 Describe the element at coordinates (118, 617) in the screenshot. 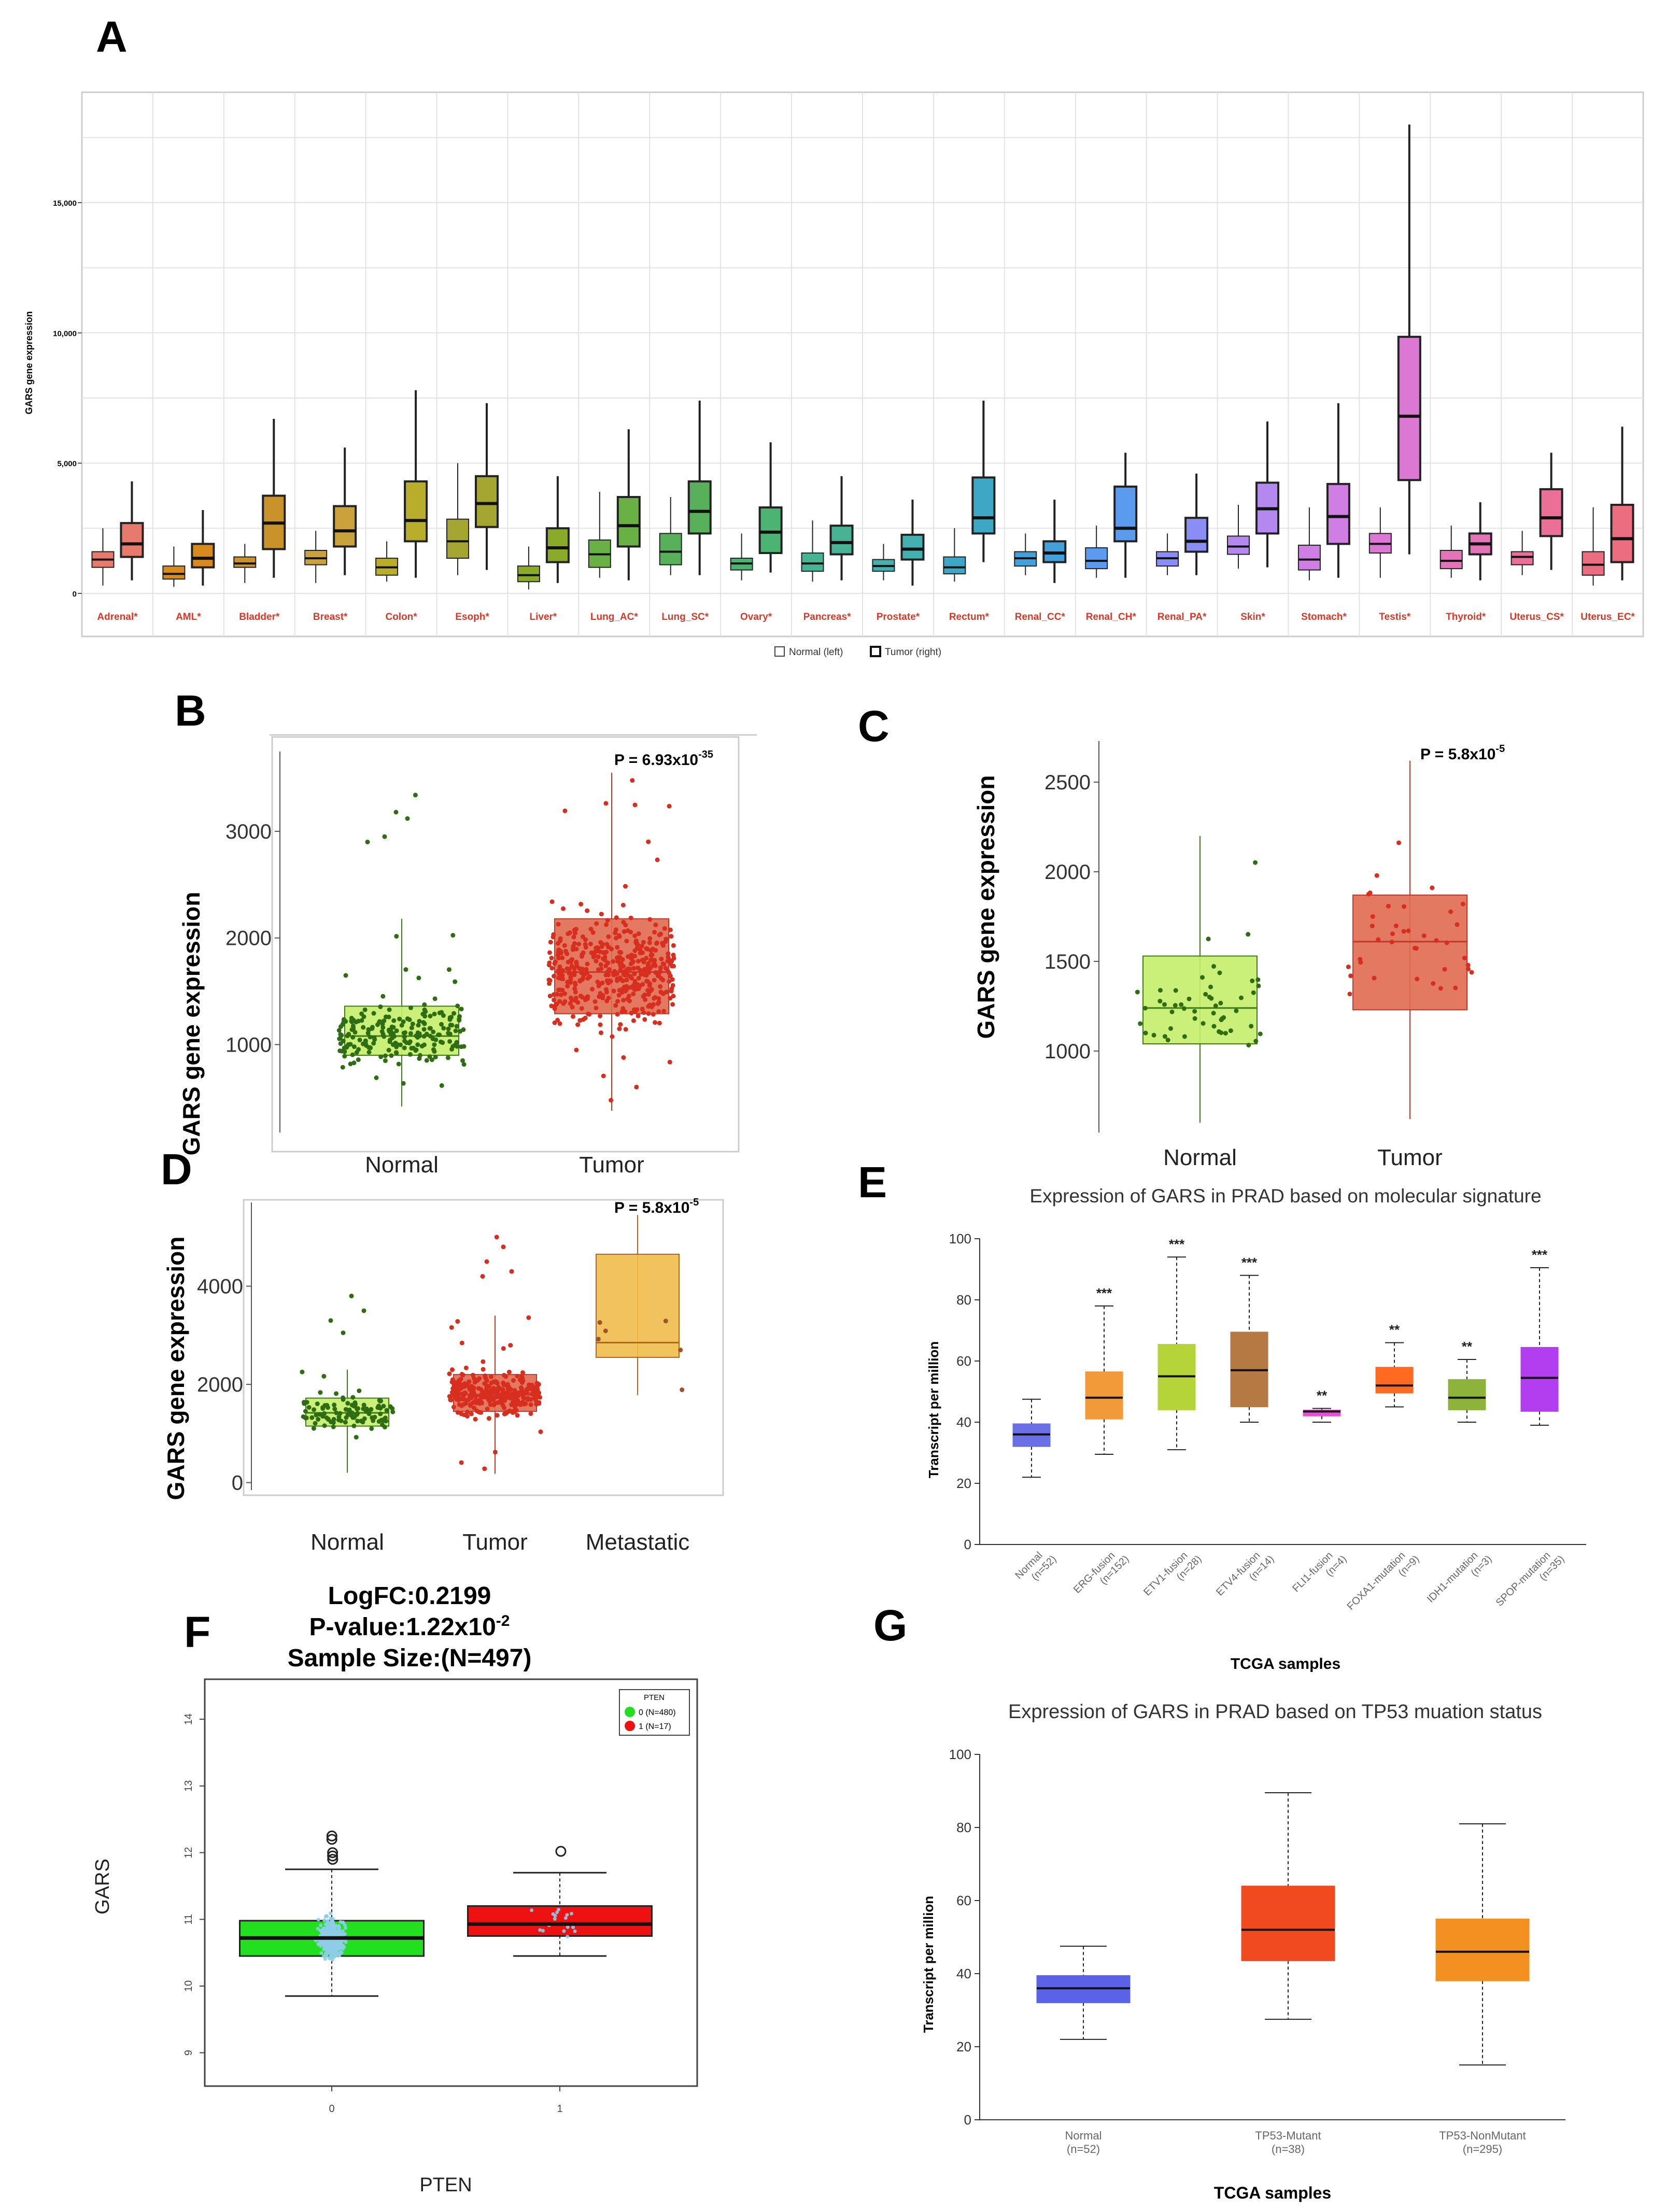

I see `panel-a-xtick: Adrenal*` at that location.